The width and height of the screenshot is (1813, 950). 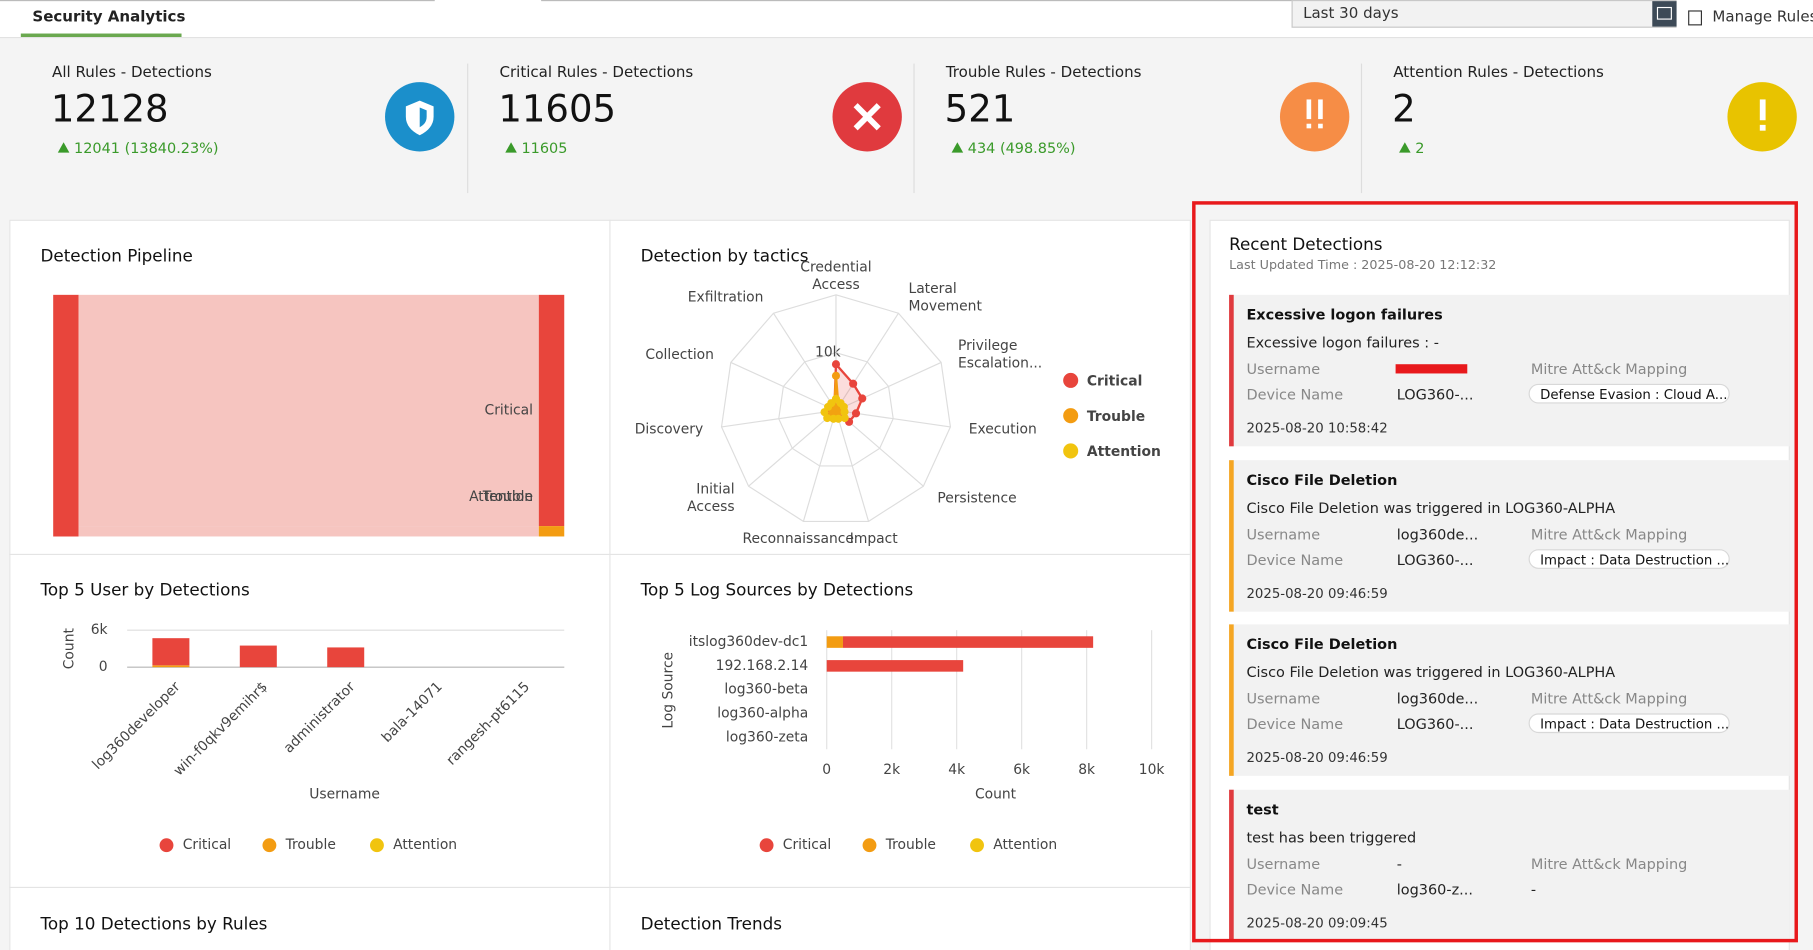 What do you see at coordinates (1484, 14) in the screenshot?
I see `date-box` at bounding box center [1484, 14].